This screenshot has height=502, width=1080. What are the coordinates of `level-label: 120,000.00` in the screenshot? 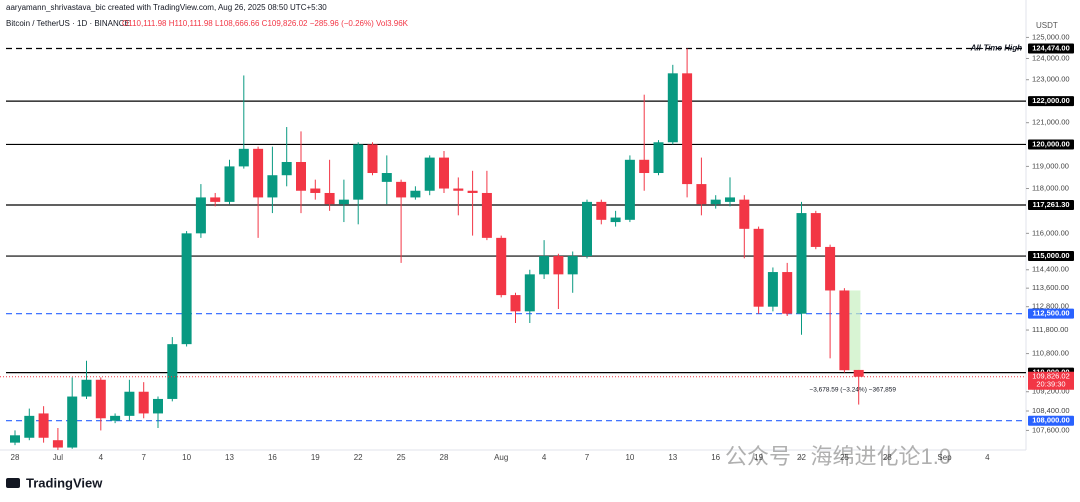 It's located at (1051, 143).